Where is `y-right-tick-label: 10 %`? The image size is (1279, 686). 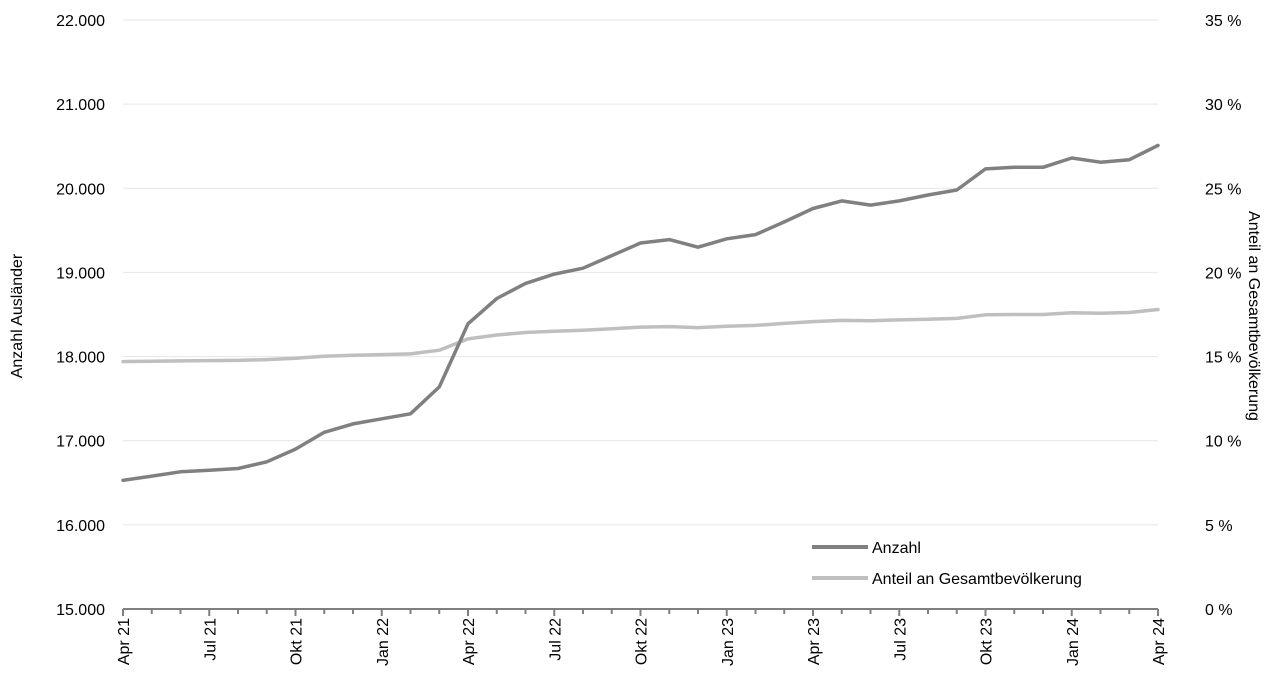 y-right-tick-label: 10 % is located at coordinates (1223, 442).